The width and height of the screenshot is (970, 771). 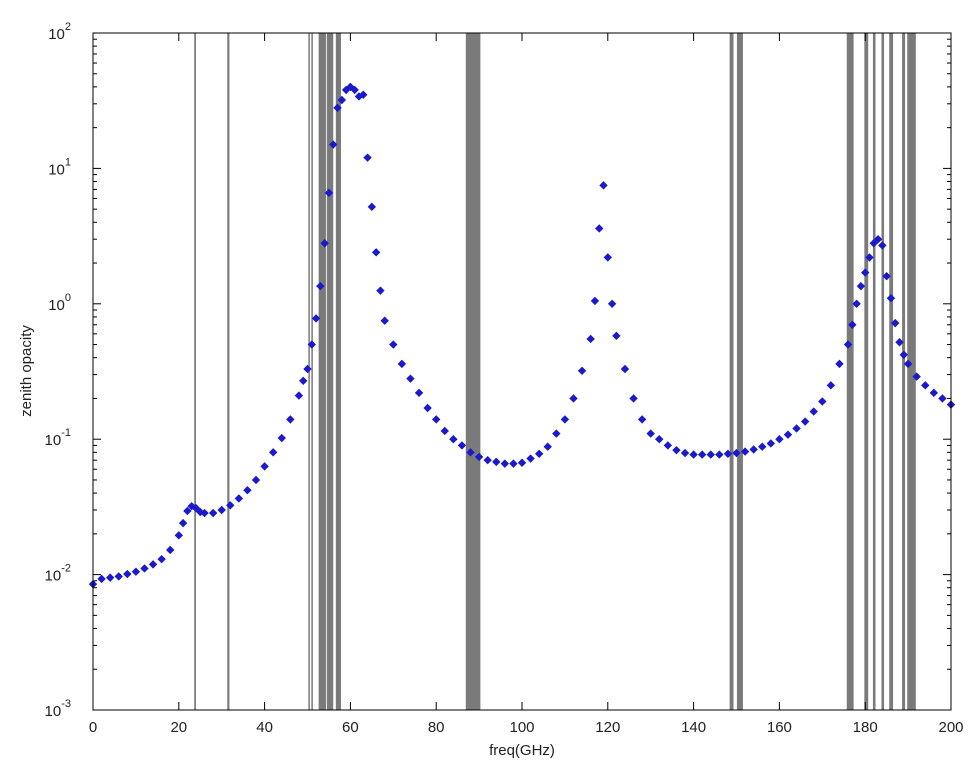 What do you see at coordinates (59, 32) in the screenshot?
I see `y-tick-label: 10²` at bounding box center [59, 32].